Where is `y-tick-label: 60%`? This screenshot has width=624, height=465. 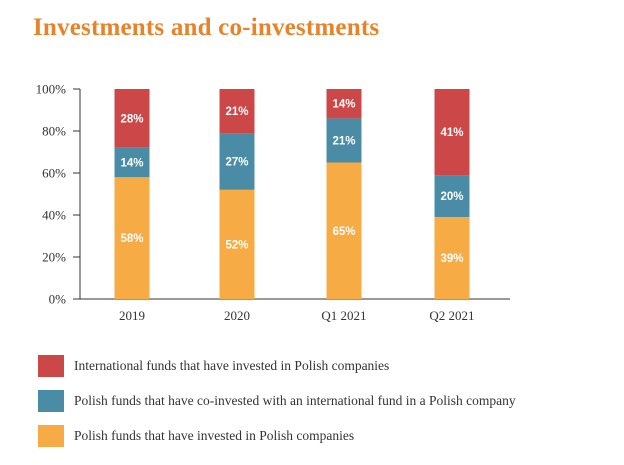
y-tick-label: 60% is located at coordinates (54, 173).